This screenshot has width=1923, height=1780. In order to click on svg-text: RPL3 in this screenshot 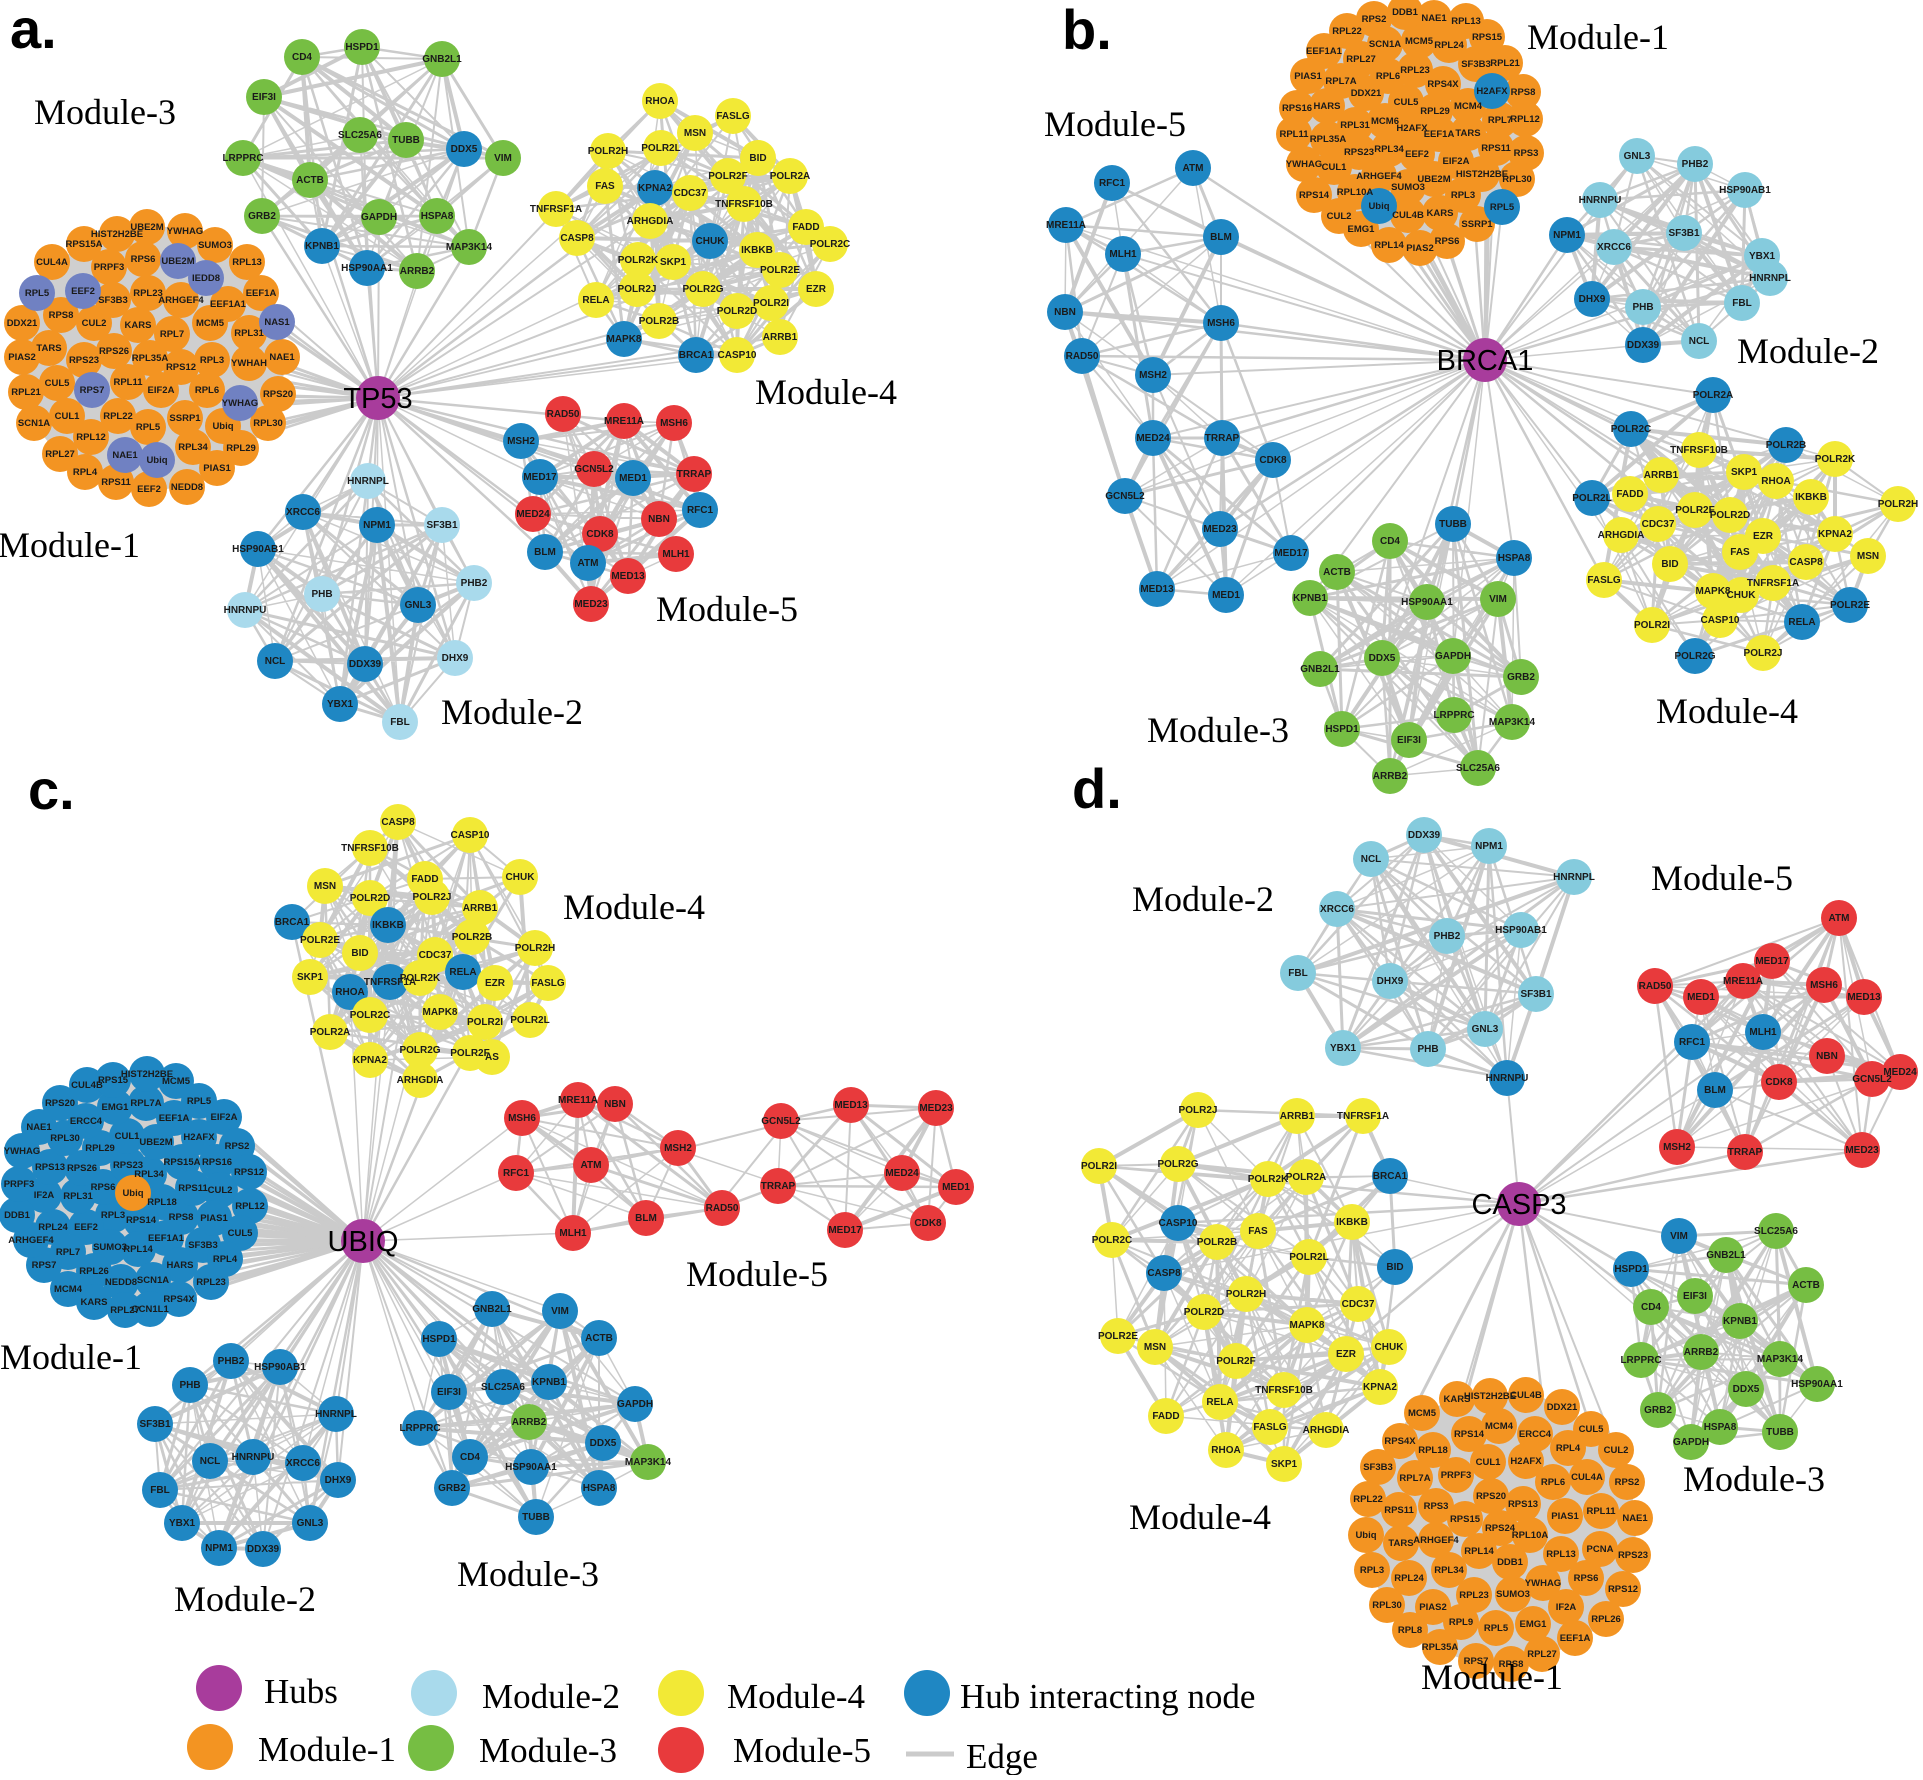, I will do `click(113, 1215)`.